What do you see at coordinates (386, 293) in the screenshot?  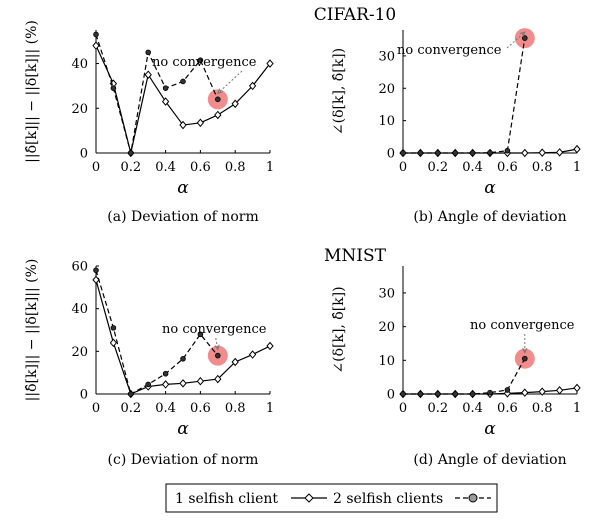 I see `y-tick-label: 30` at bounding box center [386, 293].